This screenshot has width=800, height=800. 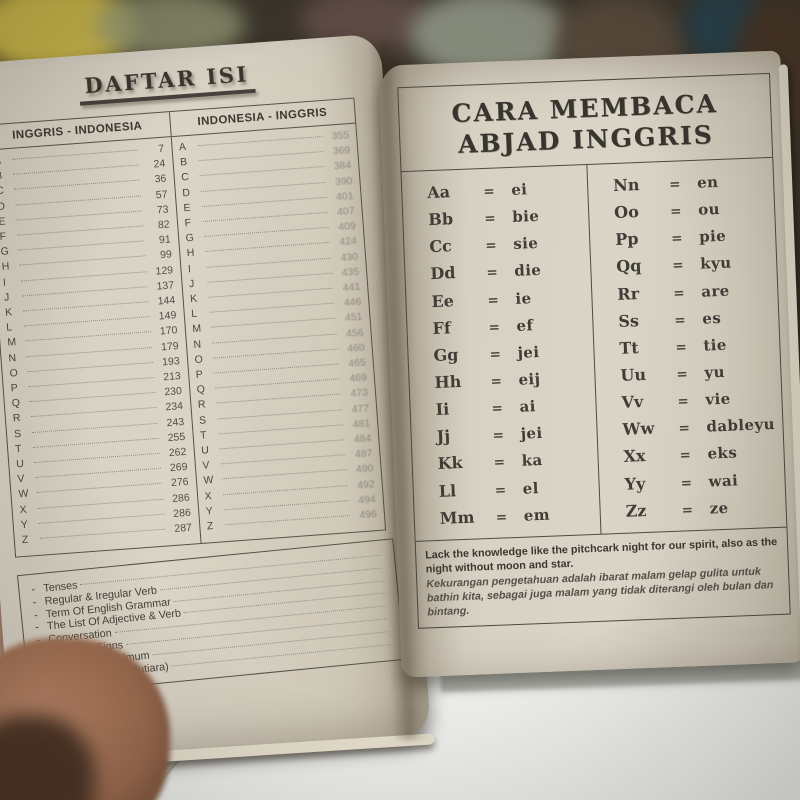 What do you see at coordinates (340, 136) in the screenshot?
I see `toc-page-number: 355` at bounding box center [340, 136].